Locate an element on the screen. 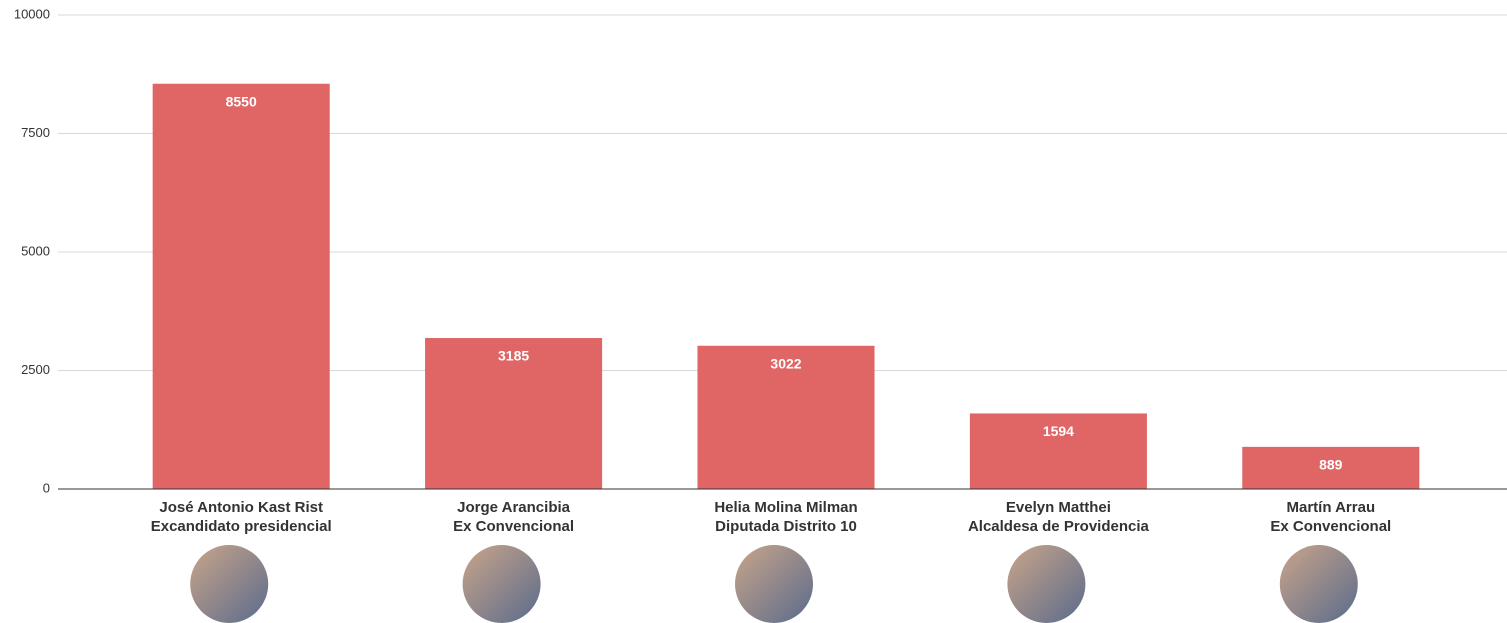 The width and height of the screenshot is (1507, 623). y-tick-label: 5000 is located at coordinates (35, 250).